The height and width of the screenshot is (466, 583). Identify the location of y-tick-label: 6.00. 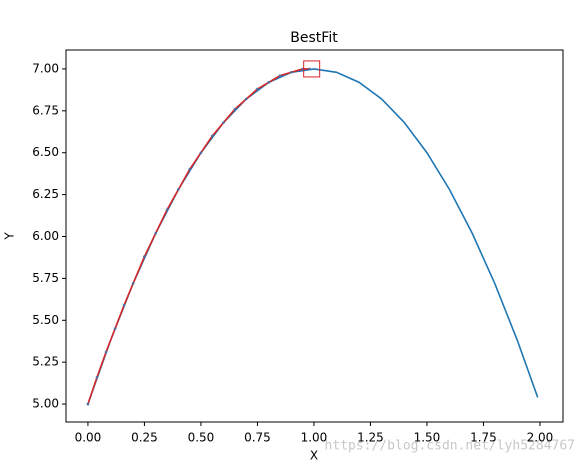
(45, 236).